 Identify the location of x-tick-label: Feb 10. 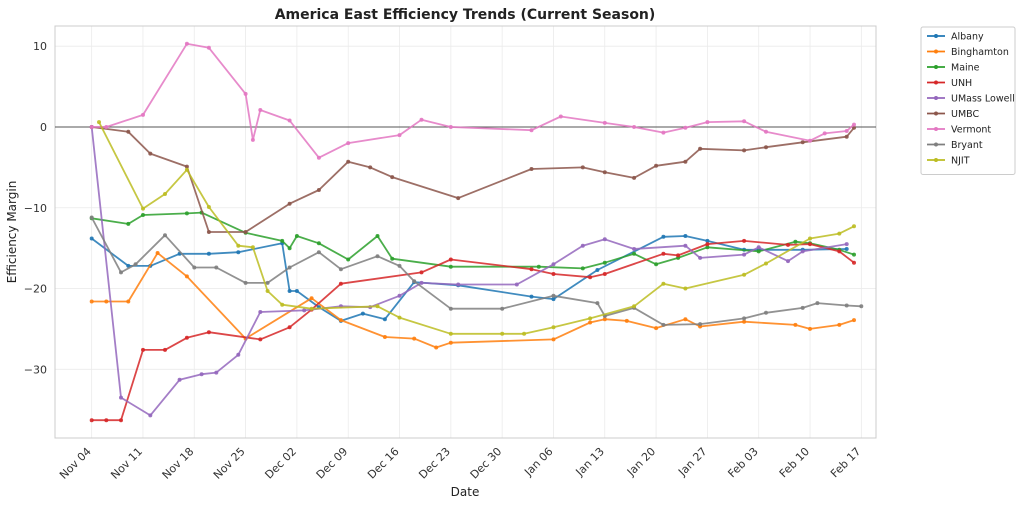
(794, 462).